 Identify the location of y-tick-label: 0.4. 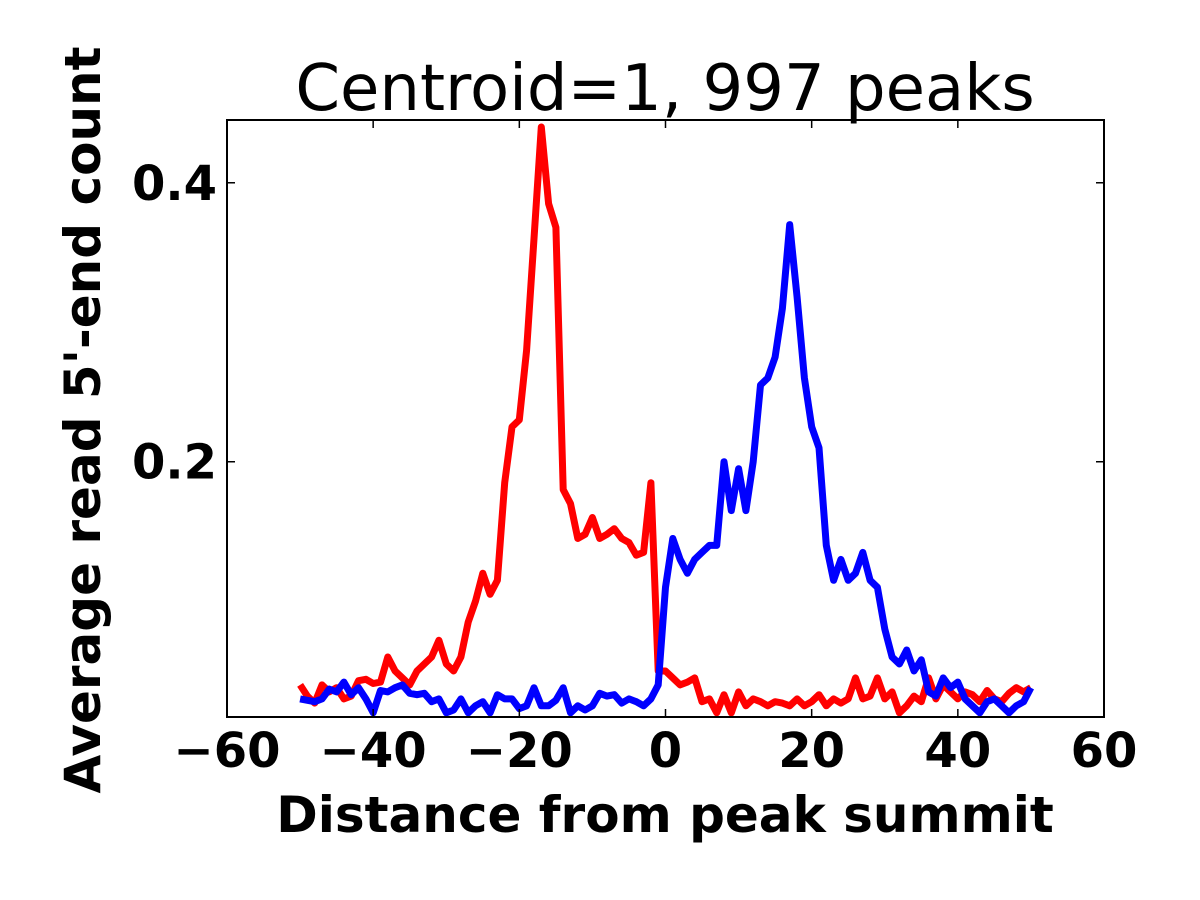
(174, 184).